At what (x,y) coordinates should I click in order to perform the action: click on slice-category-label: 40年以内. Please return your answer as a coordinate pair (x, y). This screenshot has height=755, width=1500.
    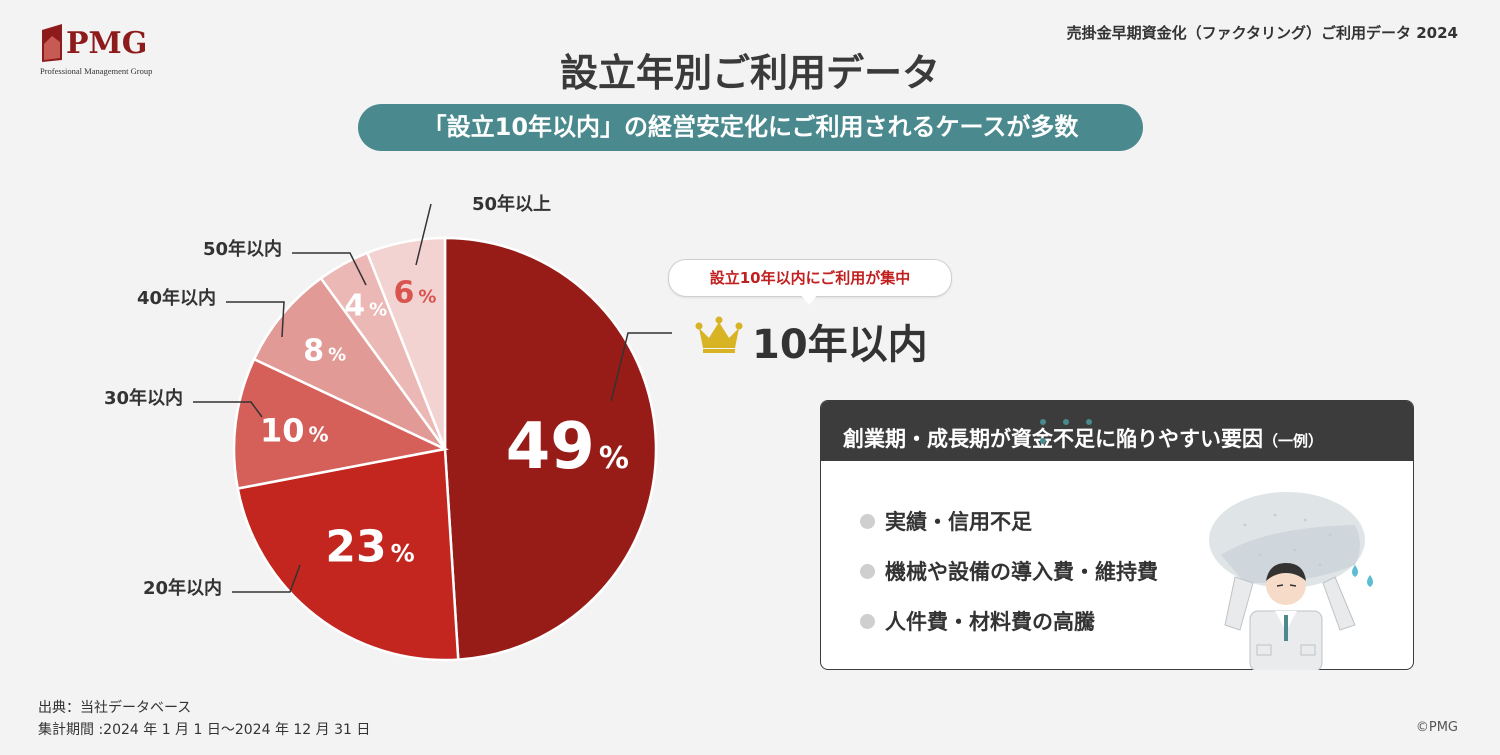
    Looking at the image, I should click on (176, 298).